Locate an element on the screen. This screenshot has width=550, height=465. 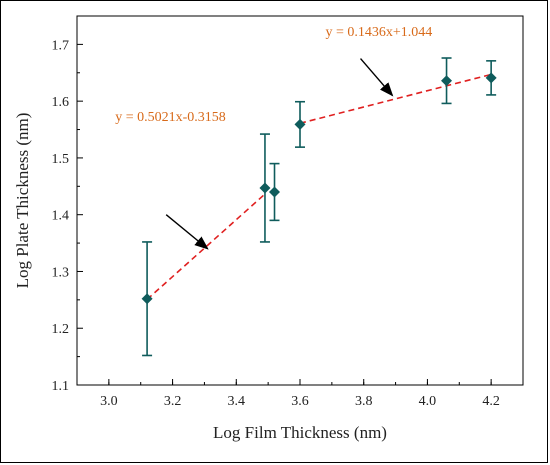
y-axis-label: Log Plate Thickness (nm) is located at coordinates (22, 201).